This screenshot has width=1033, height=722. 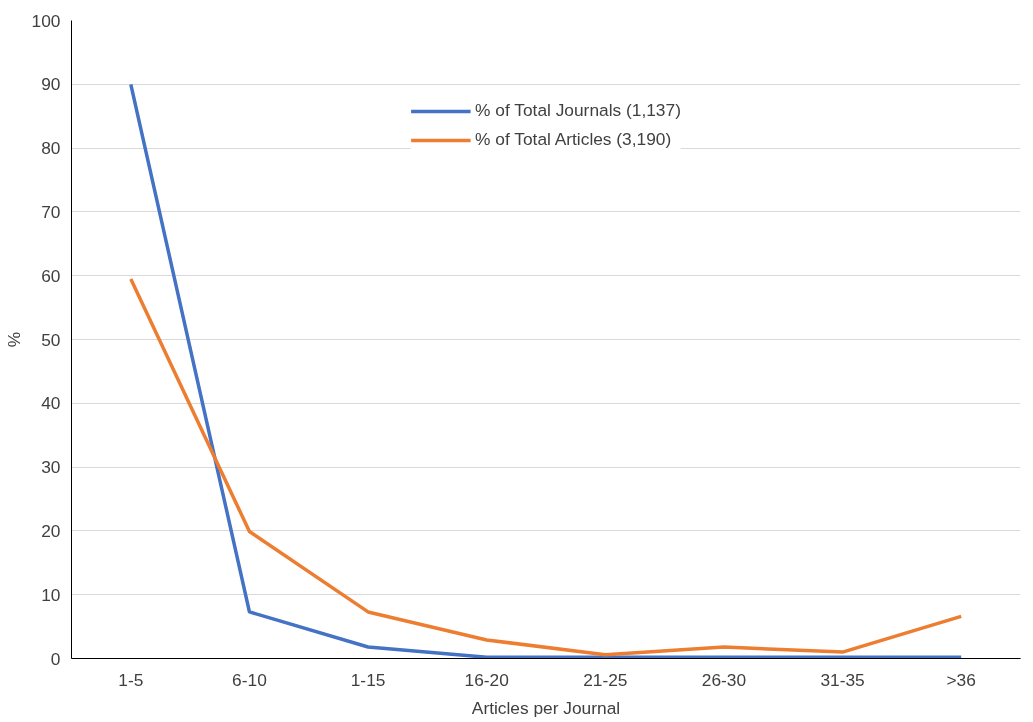 I want to click on x-tick-label: 1-15, so click(x=368, y=679).